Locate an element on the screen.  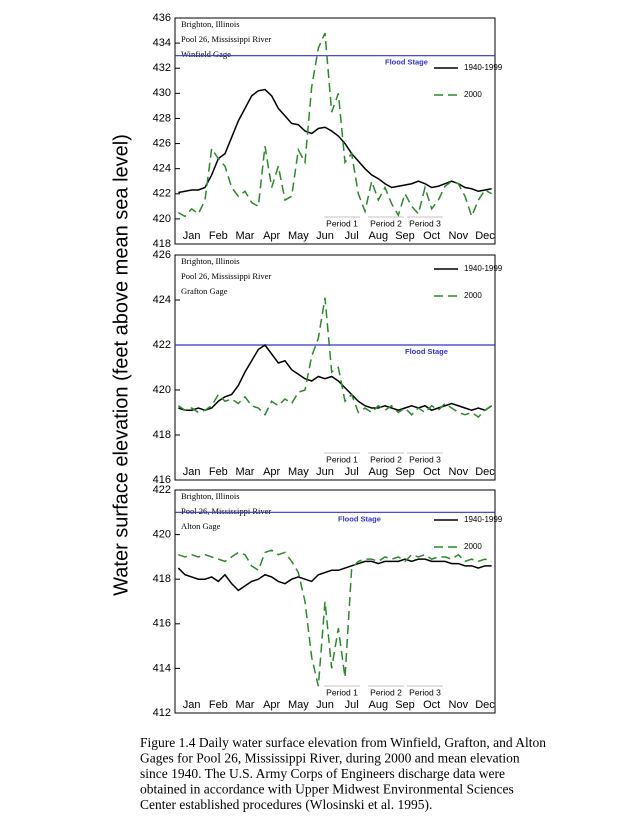
y-tick-label: 428 is located at coordinates (162, 118).